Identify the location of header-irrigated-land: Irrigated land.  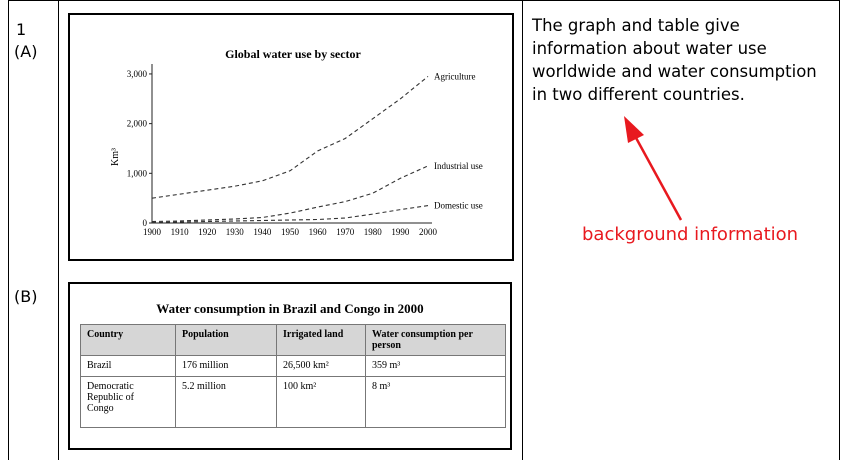
(321, 340).